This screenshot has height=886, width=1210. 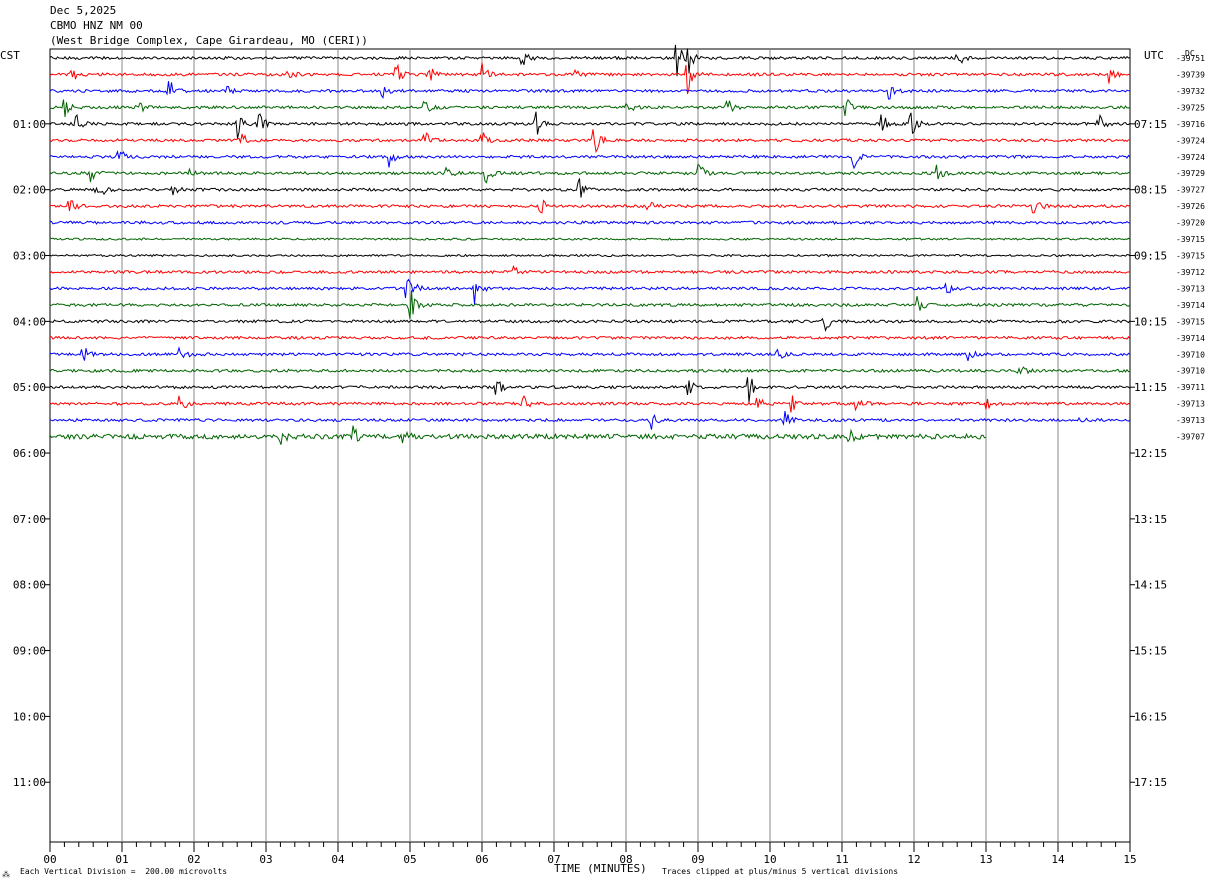 What do you see at coordinates (913, 859) in the screenshot?
I see `x-tick-label: 12` at bounding box center [913, 859].